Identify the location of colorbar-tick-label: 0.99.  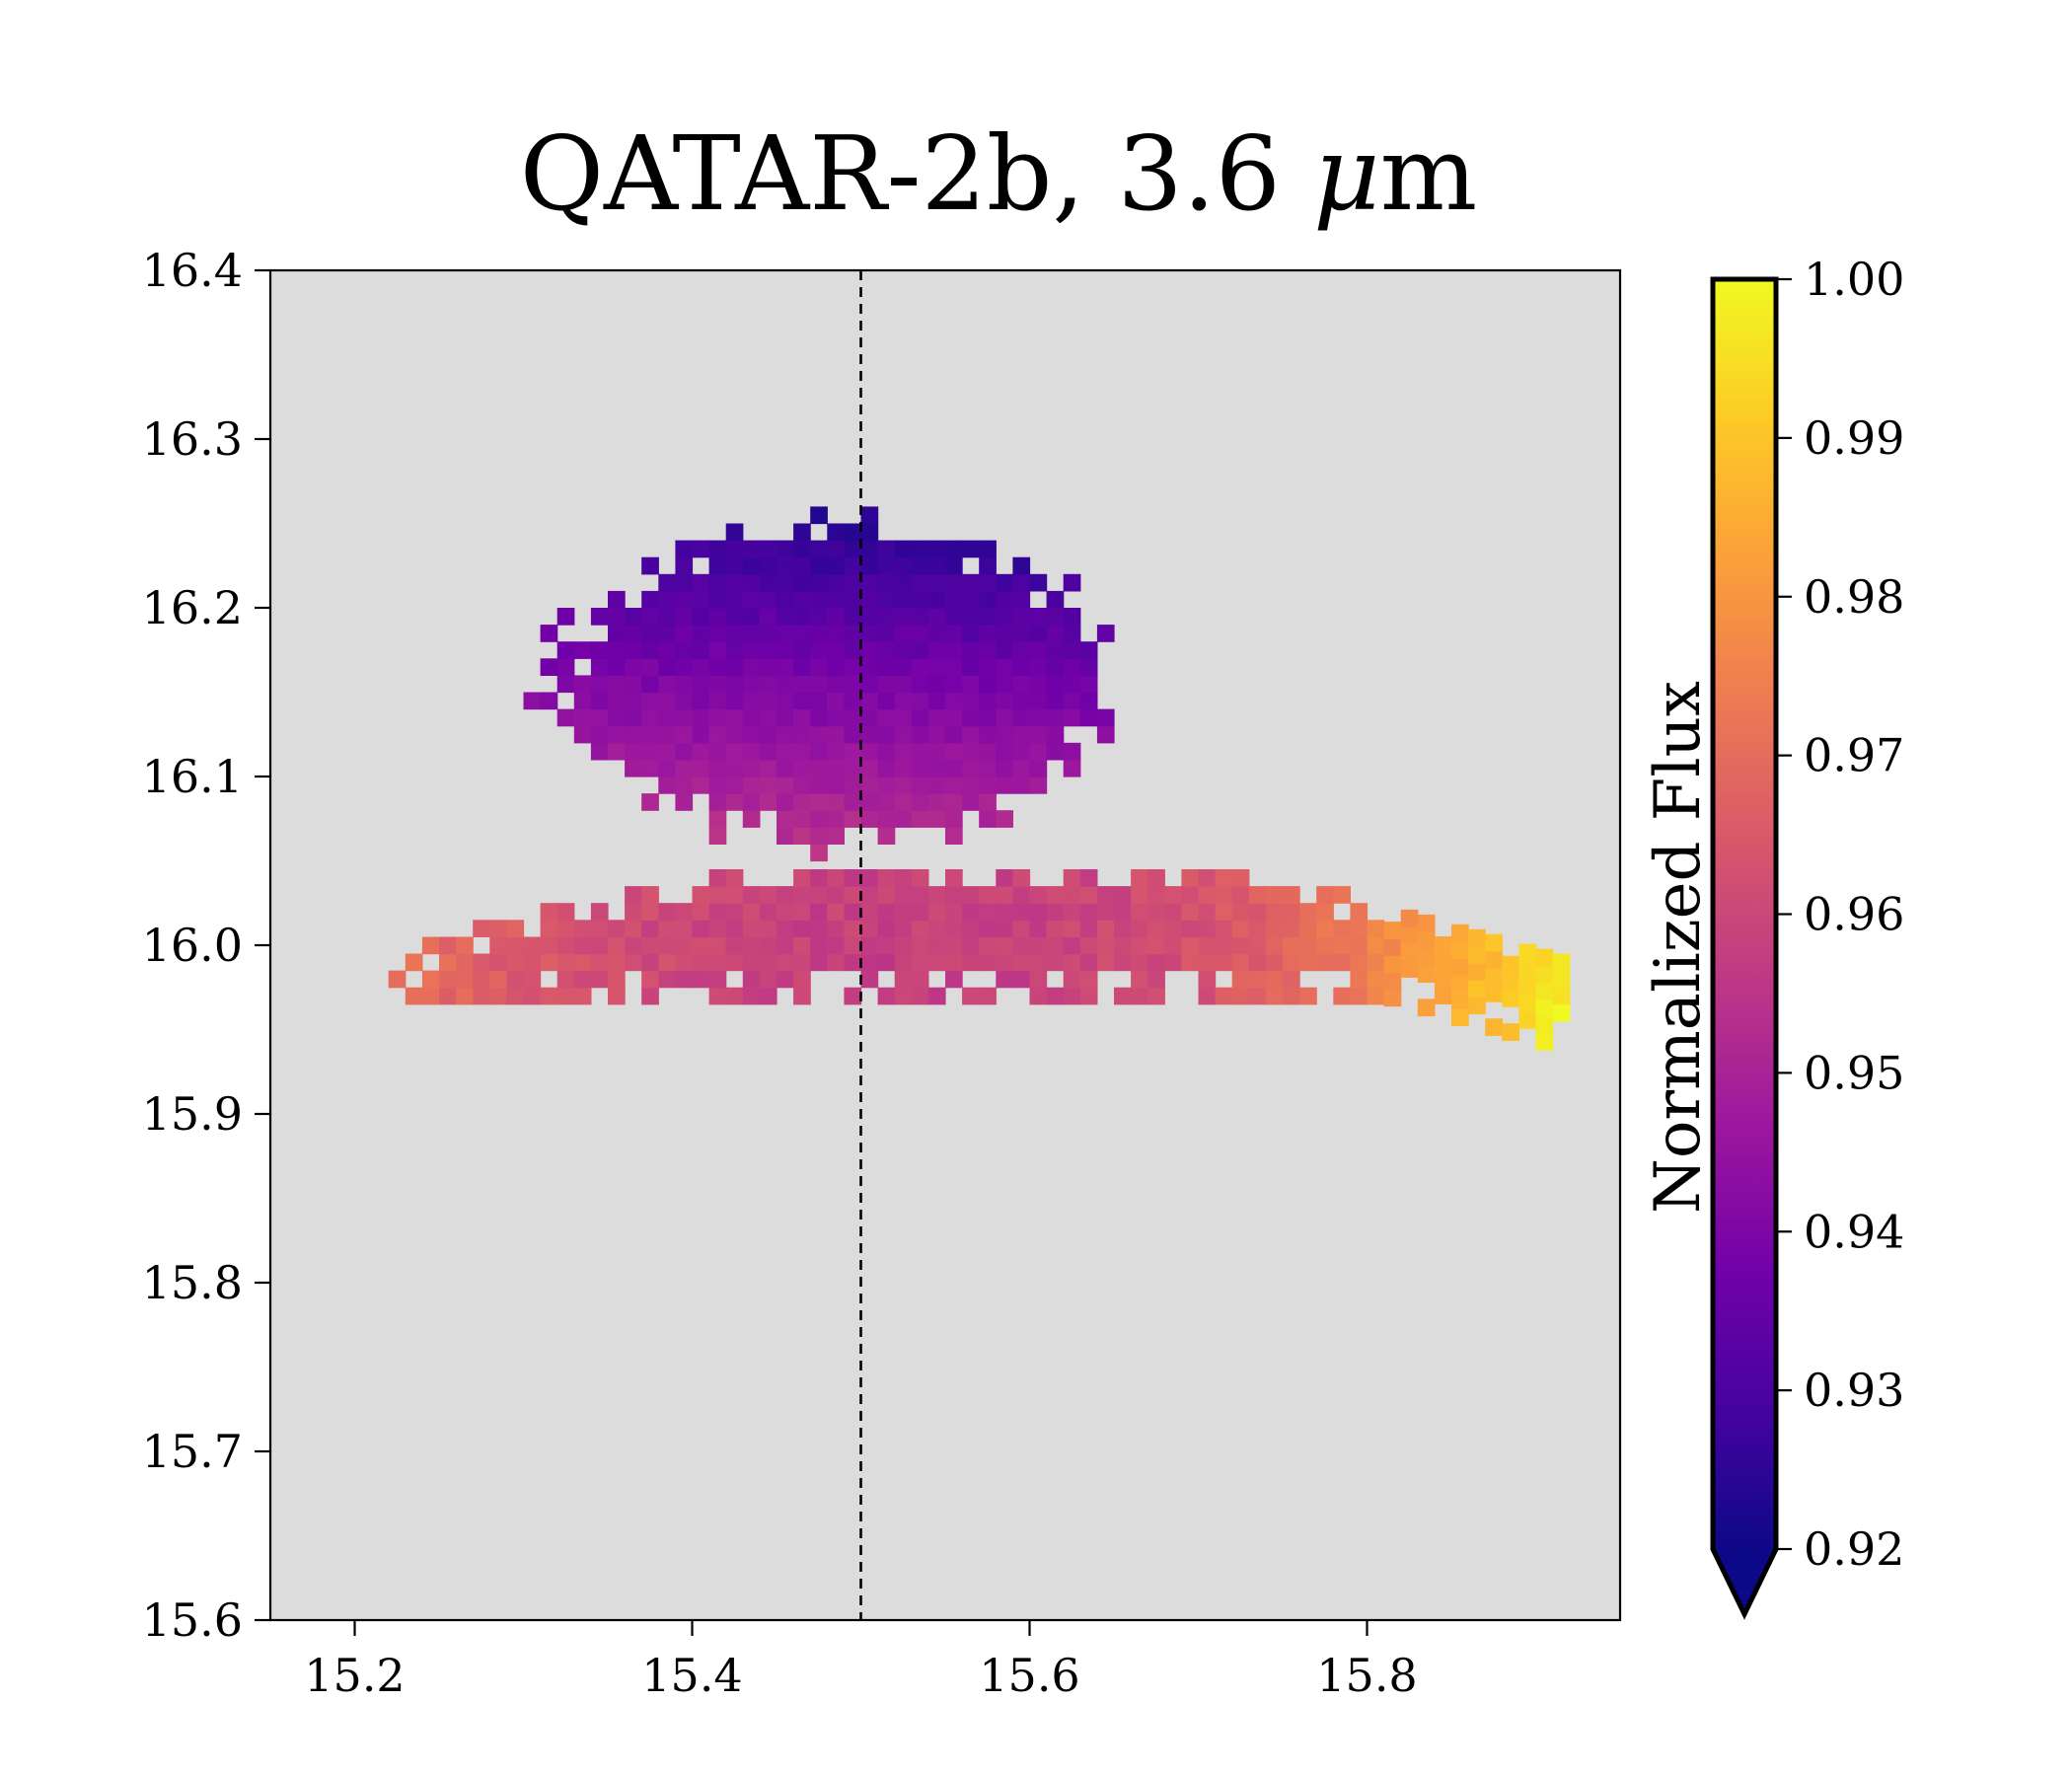
(1854, 438).